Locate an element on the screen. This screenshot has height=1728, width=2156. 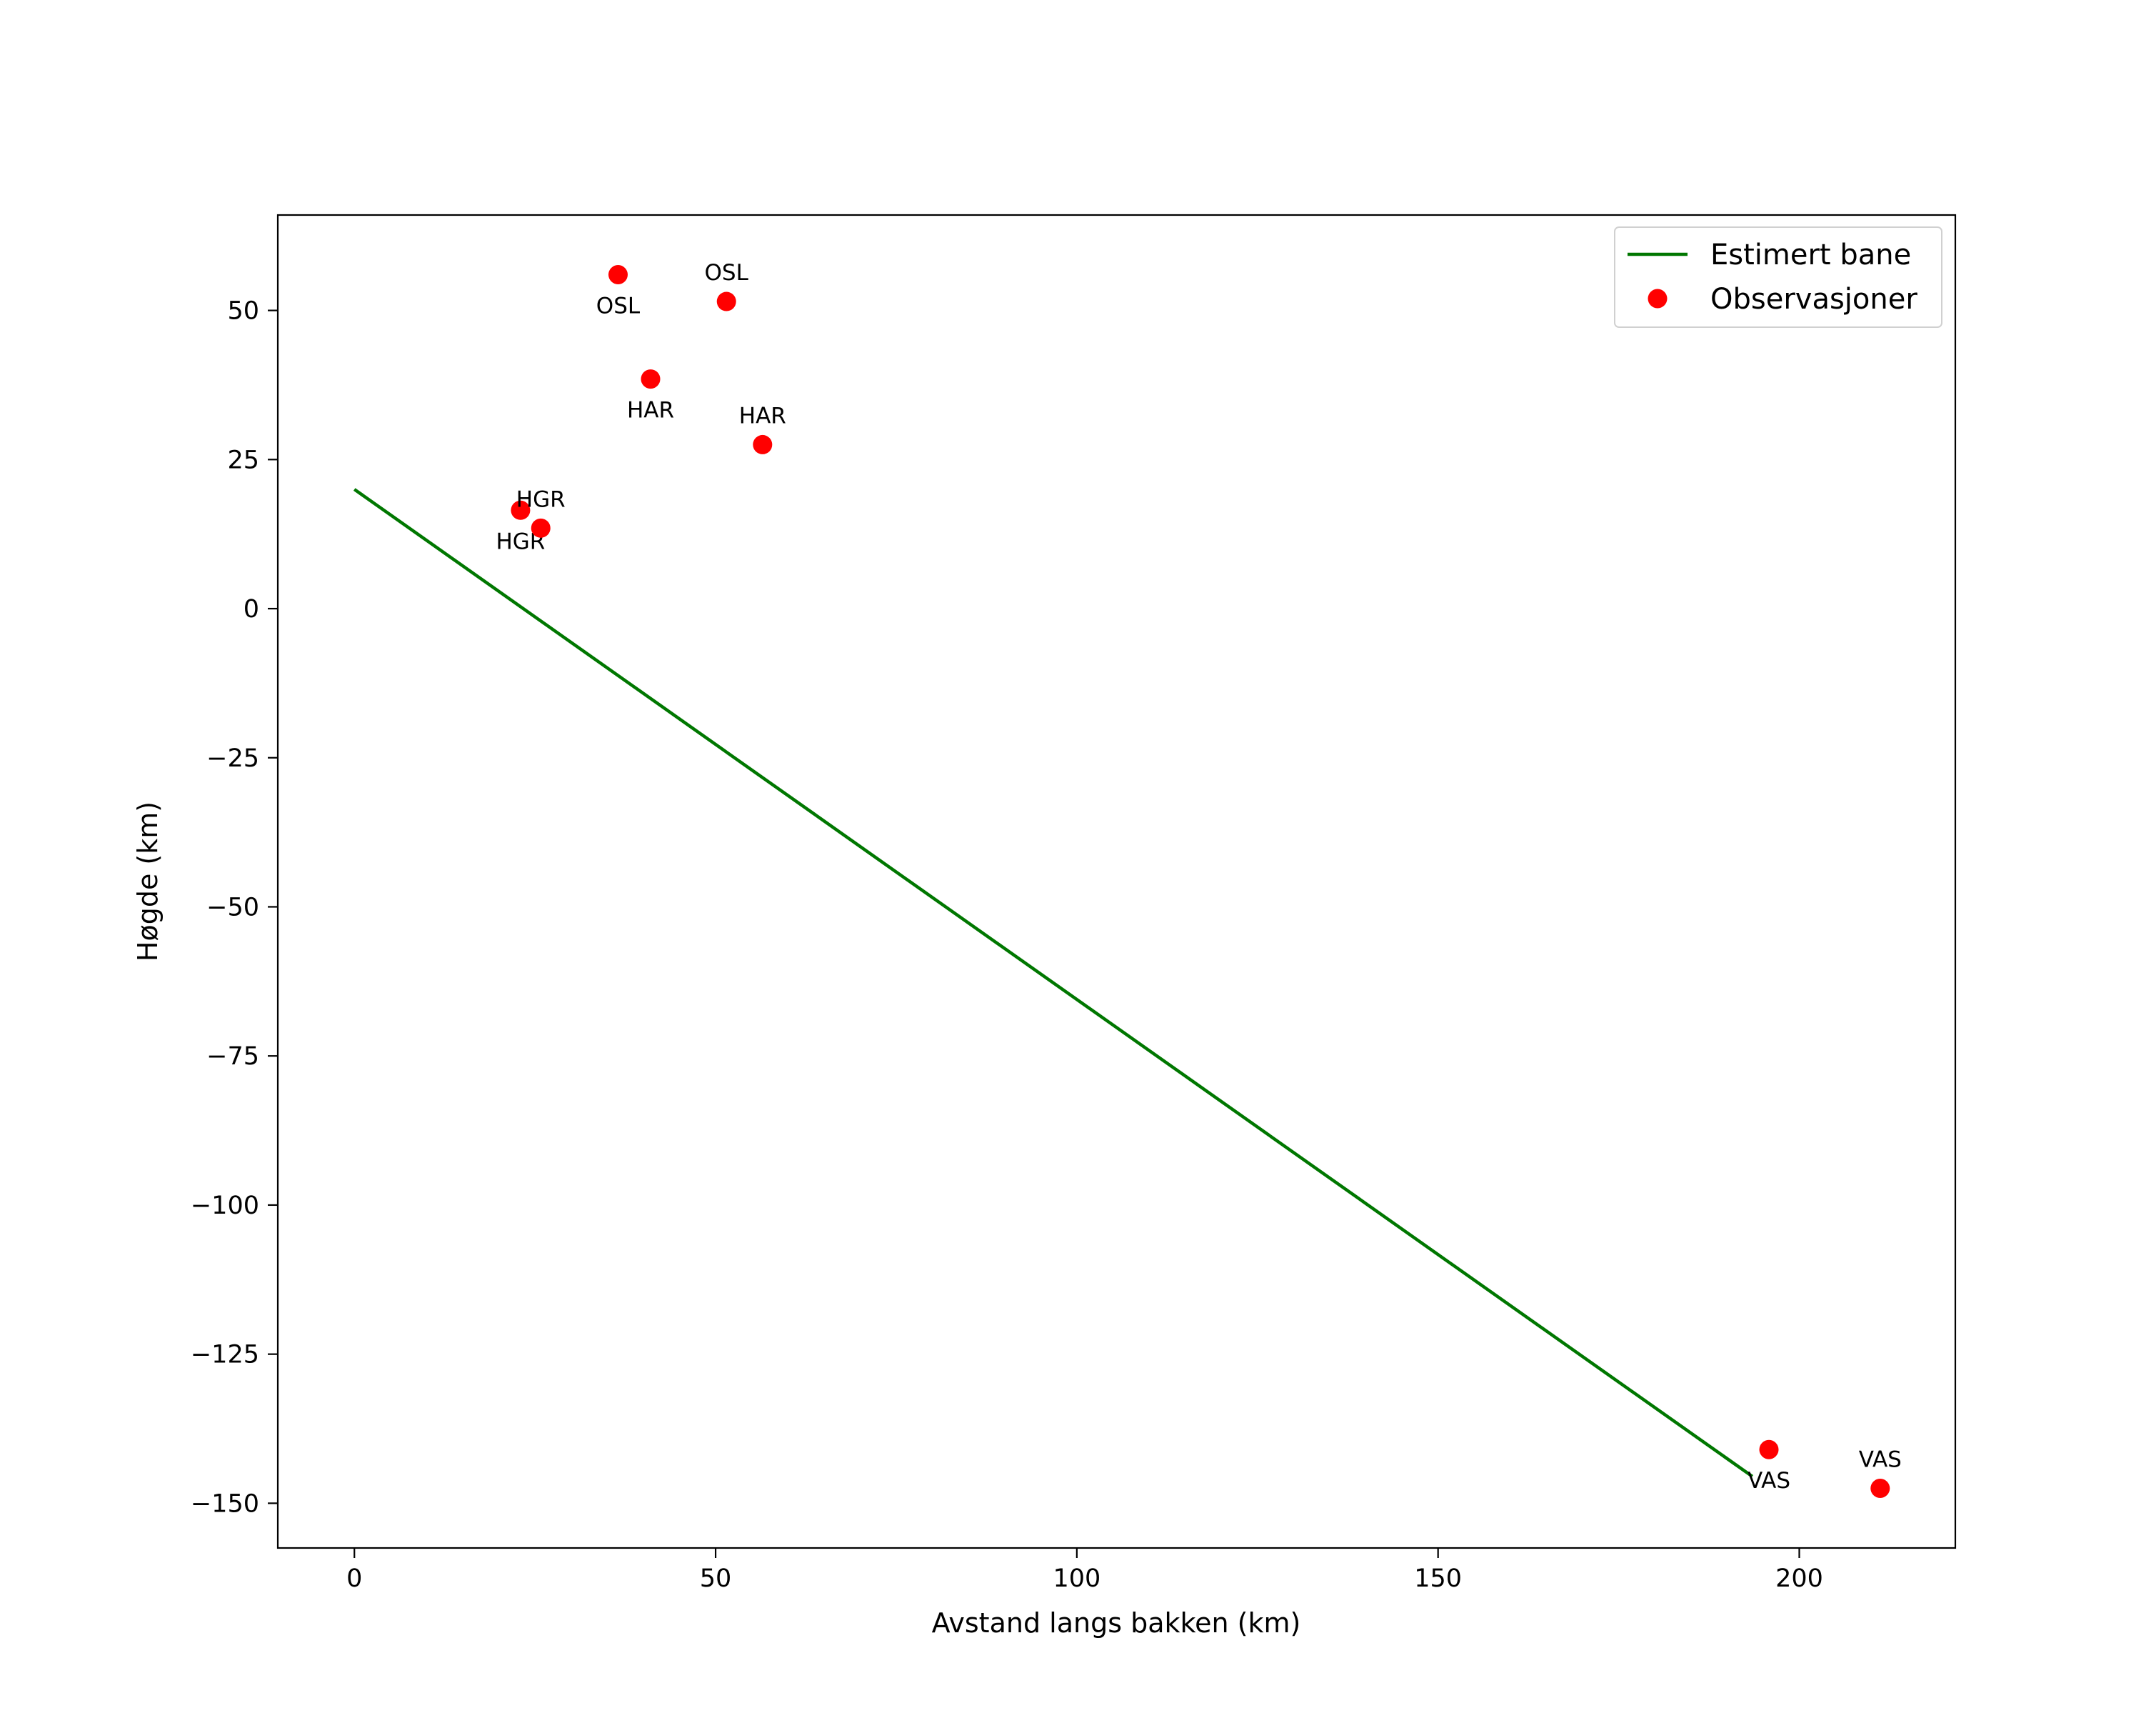
legend-marker-swatch is located at coordinates (1658, 299).